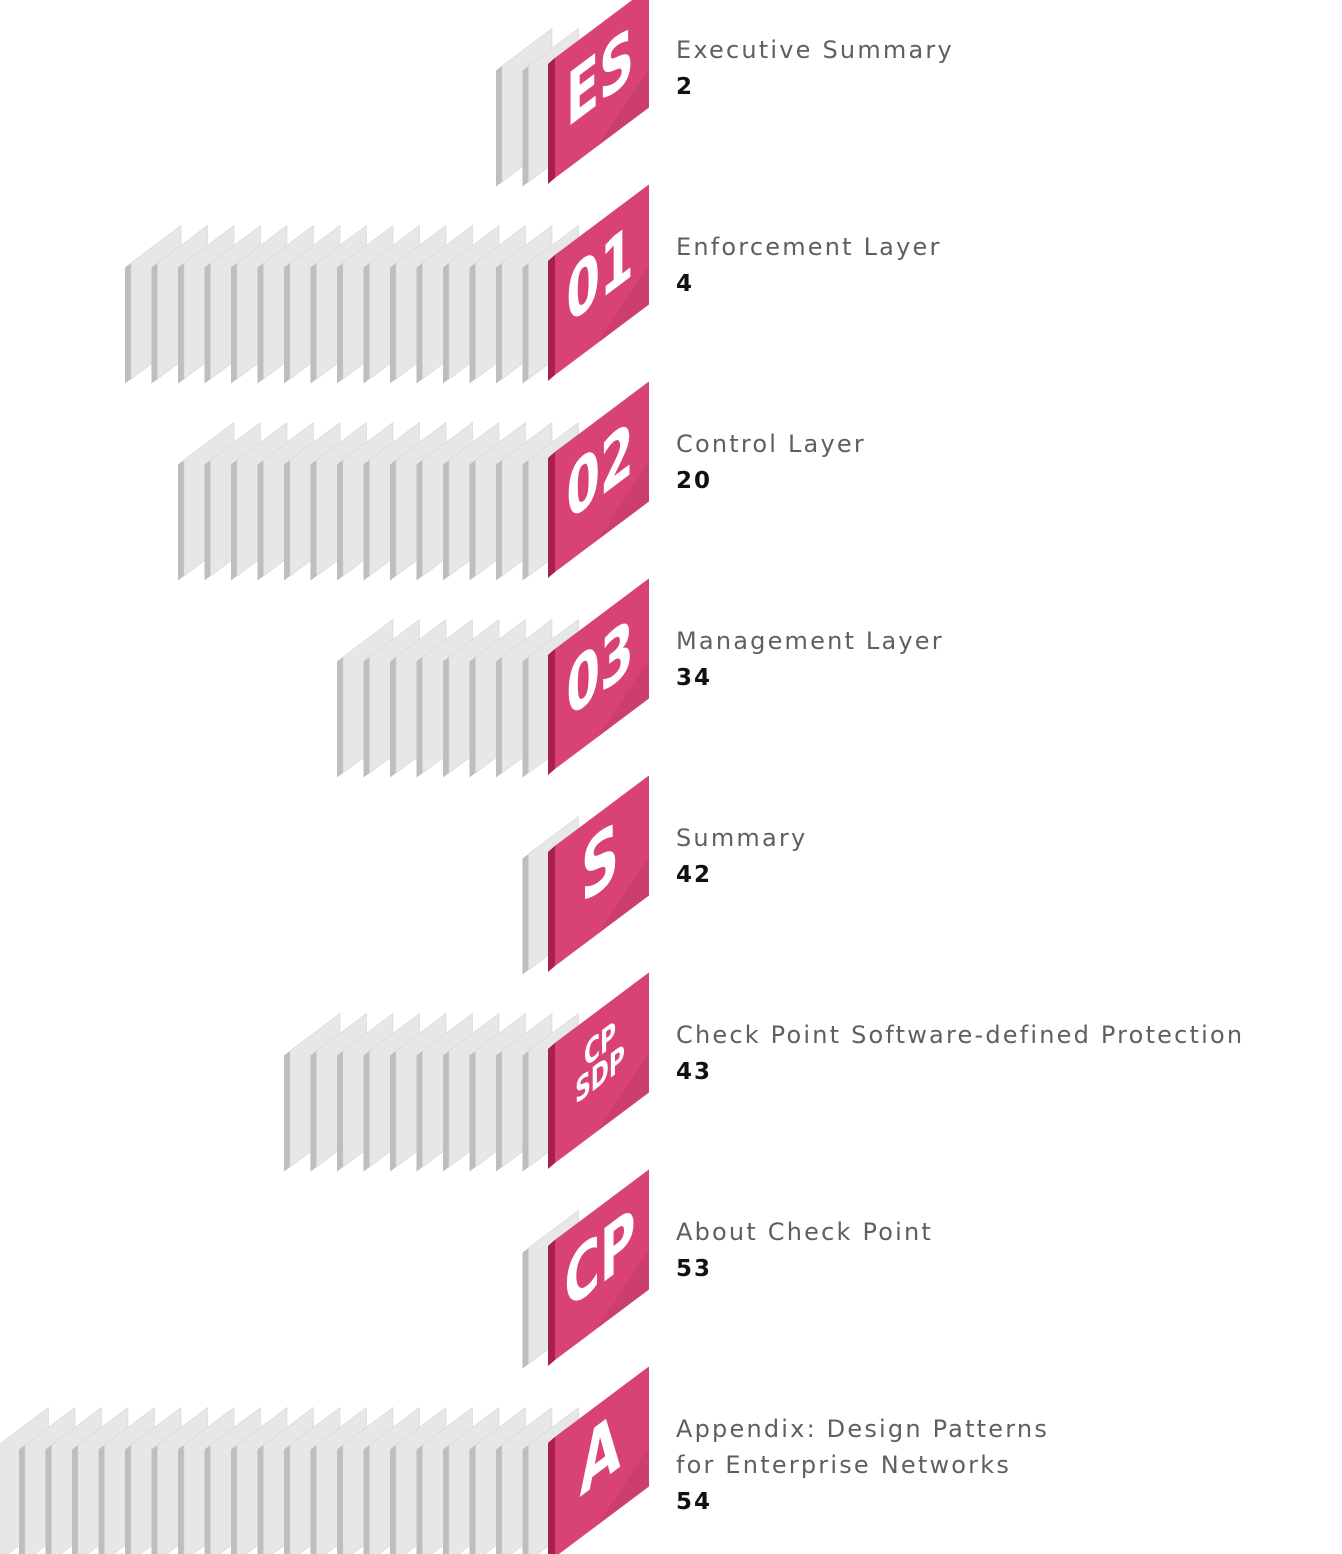 This screenshot has height=1554, width=1342. I want to click on section-badge: 03, so click(598, 676).